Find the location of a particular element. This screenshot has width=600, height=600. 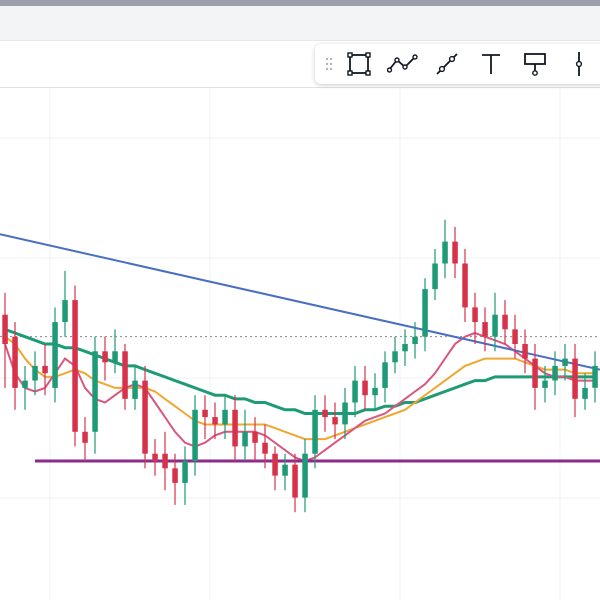

trend-line-tool-button is located at coordinates (447, 64).